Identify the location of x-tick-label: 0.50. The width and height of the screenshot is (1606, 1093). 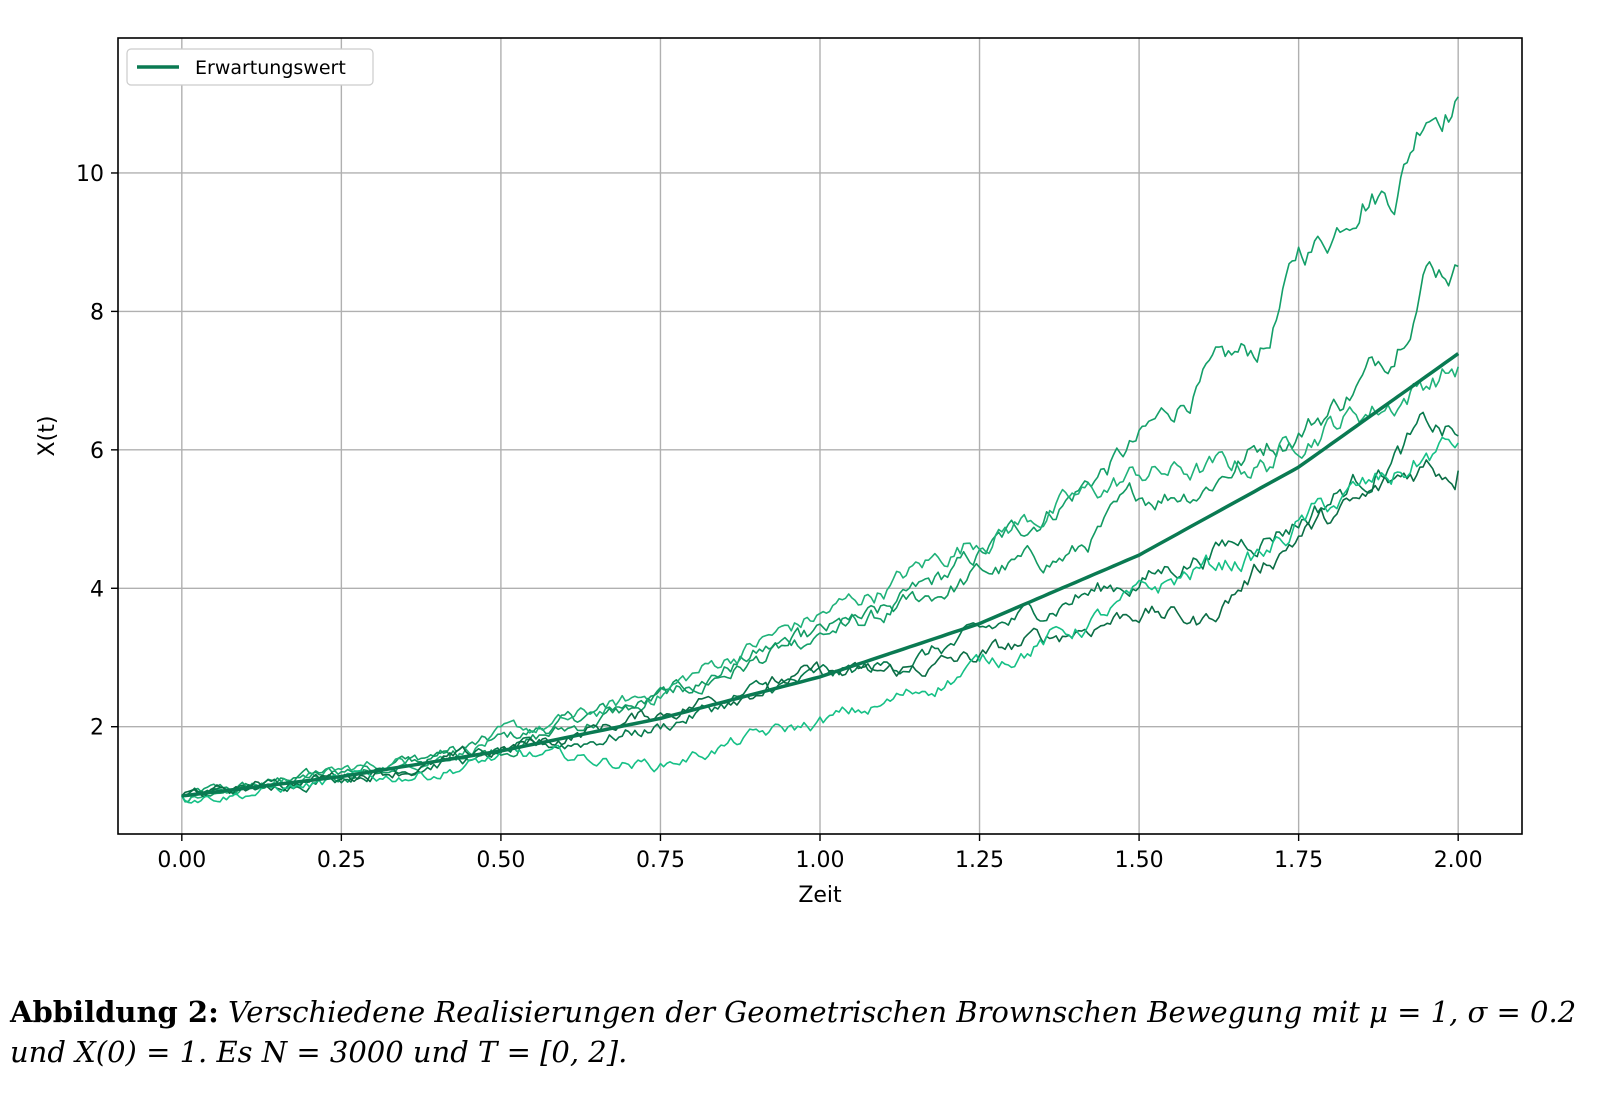
(500, 860).